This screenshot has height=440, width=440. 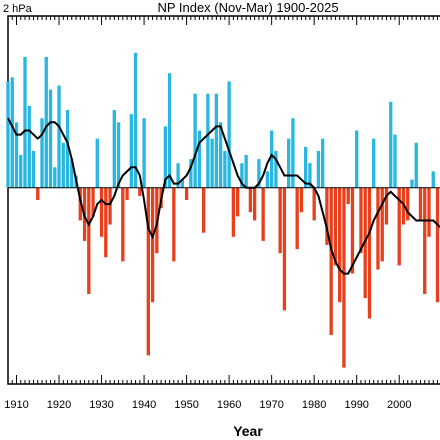 I want to click on bar-1983, so click(x=327, y=216).